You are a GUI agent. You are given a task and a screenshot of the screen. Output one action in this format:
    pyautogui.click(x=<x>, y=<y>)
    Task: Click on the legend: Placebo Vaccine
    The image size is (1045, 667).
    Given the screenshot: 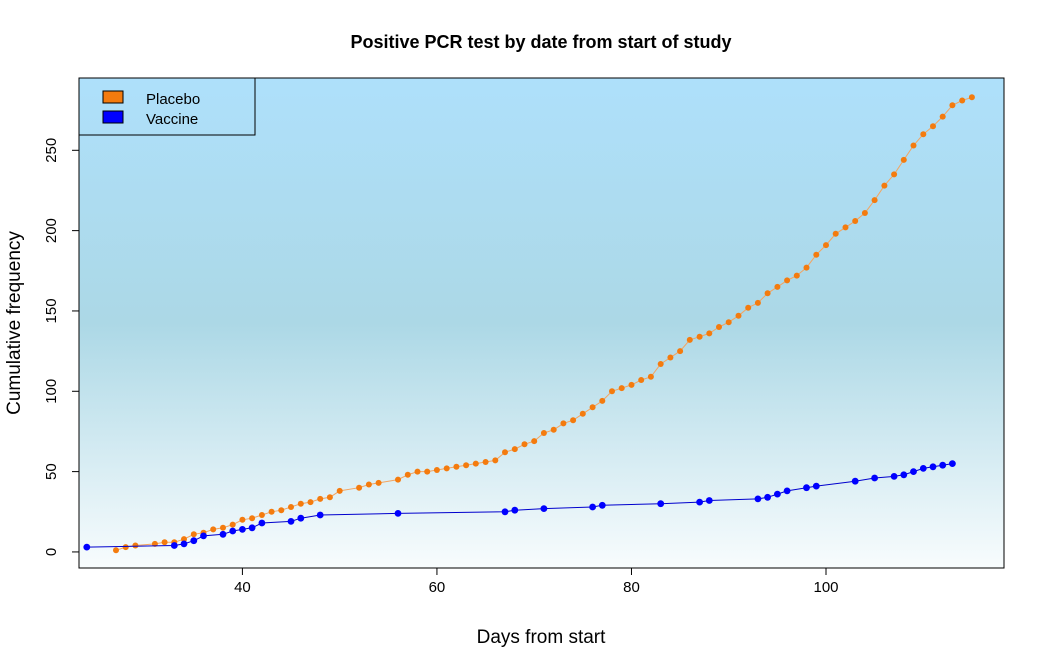 What is the action you would take?
    pyautogui.click(x=167, y=106)
    